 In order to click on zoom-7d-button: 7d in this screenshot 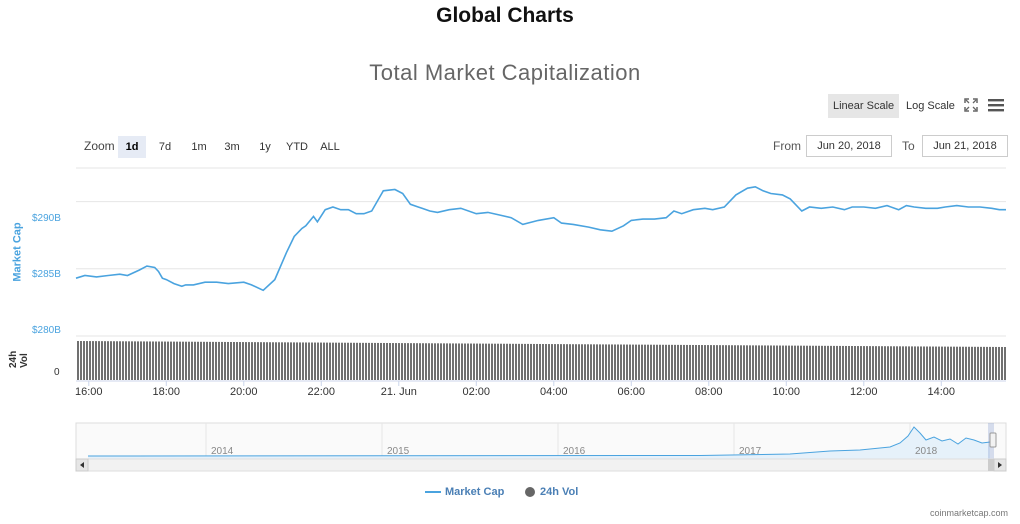, I will do `click(165, 147)`.